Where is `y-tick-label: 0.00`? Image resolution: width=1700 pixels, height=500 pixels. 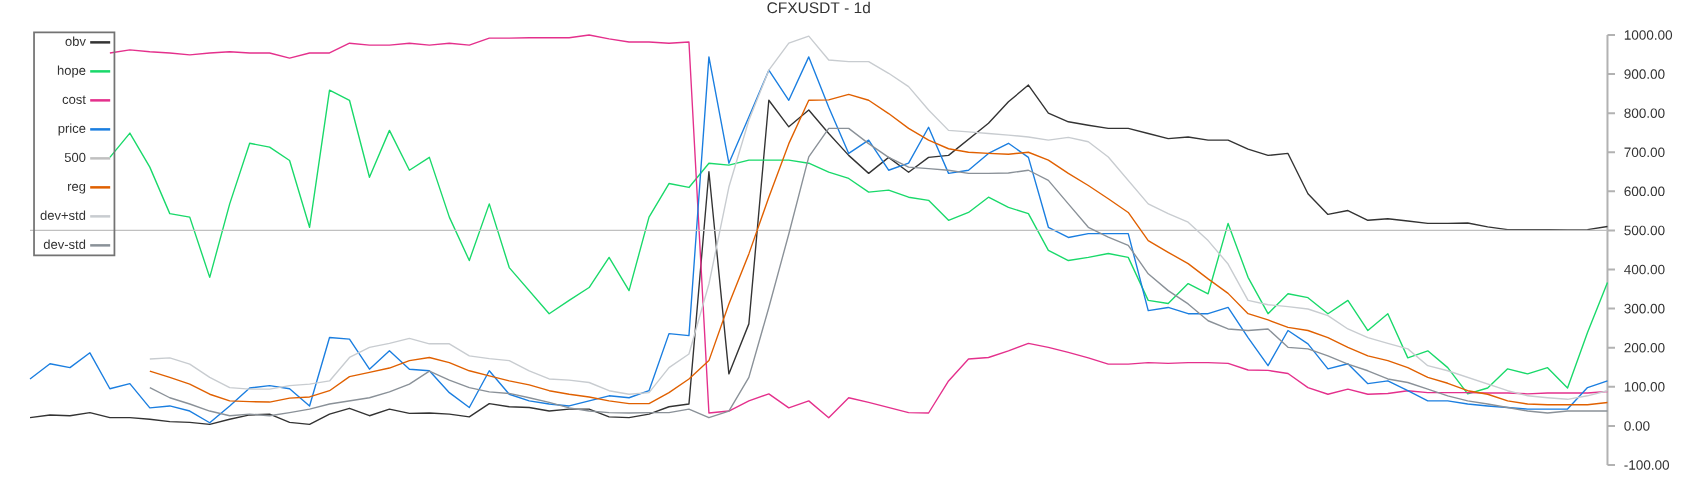
y-tick-label: 0.00 is located at coordinates (1637, 426).